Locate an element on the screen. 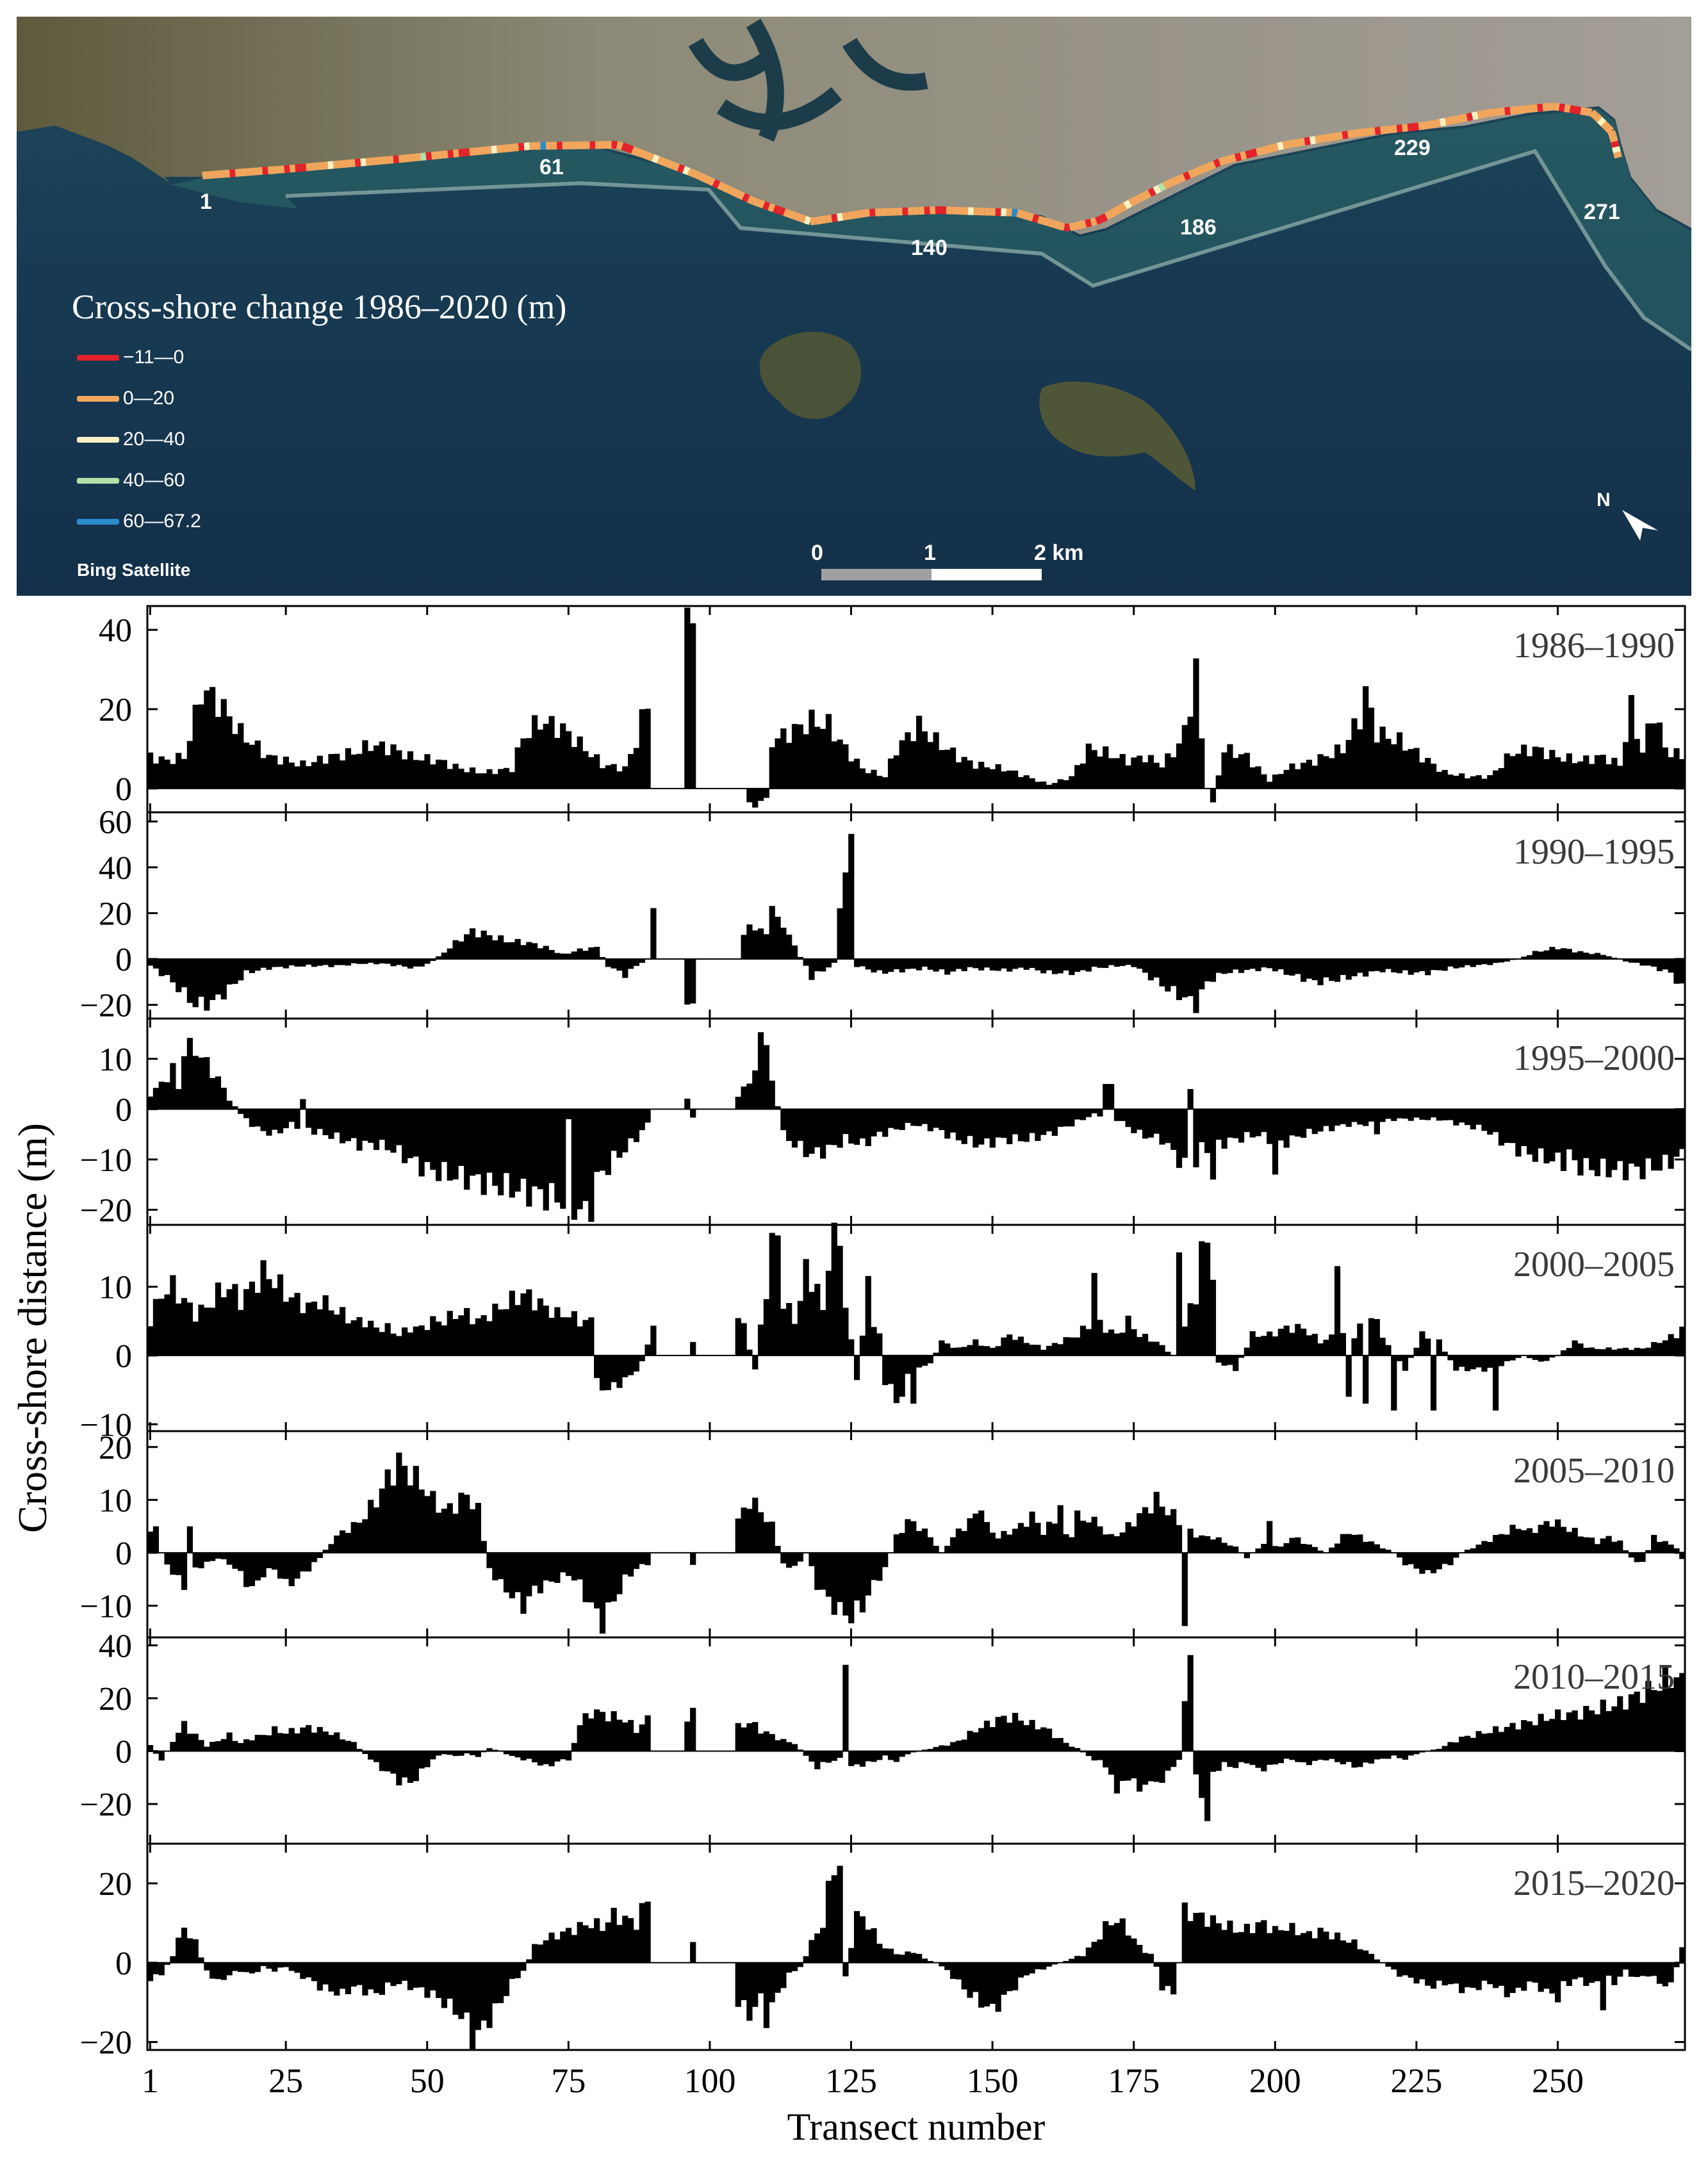 The image size is (1708, 2164). chart-panel-frame is located at coordinates (916, 1741).